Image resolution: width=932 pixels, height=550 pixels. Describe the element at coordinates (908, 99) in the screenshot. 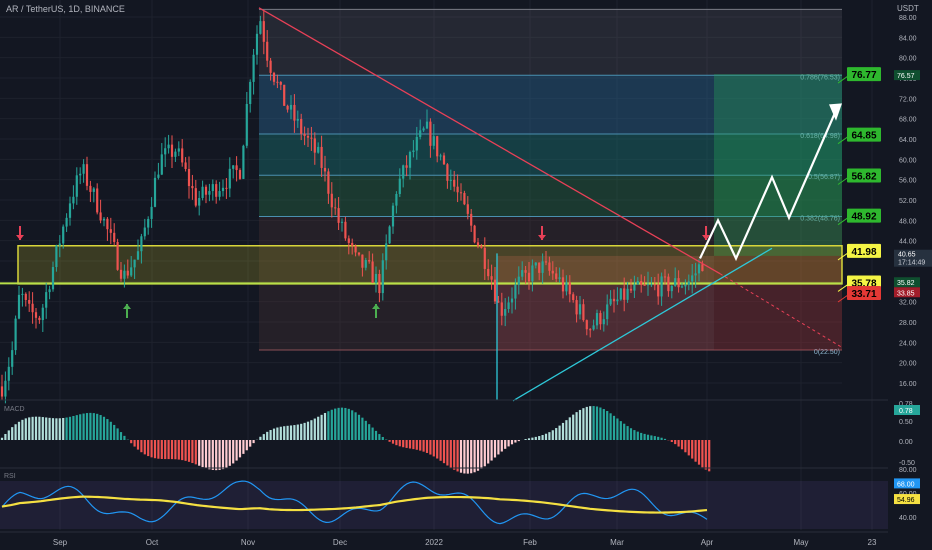

I see `price-tick: 72.00` at that location.